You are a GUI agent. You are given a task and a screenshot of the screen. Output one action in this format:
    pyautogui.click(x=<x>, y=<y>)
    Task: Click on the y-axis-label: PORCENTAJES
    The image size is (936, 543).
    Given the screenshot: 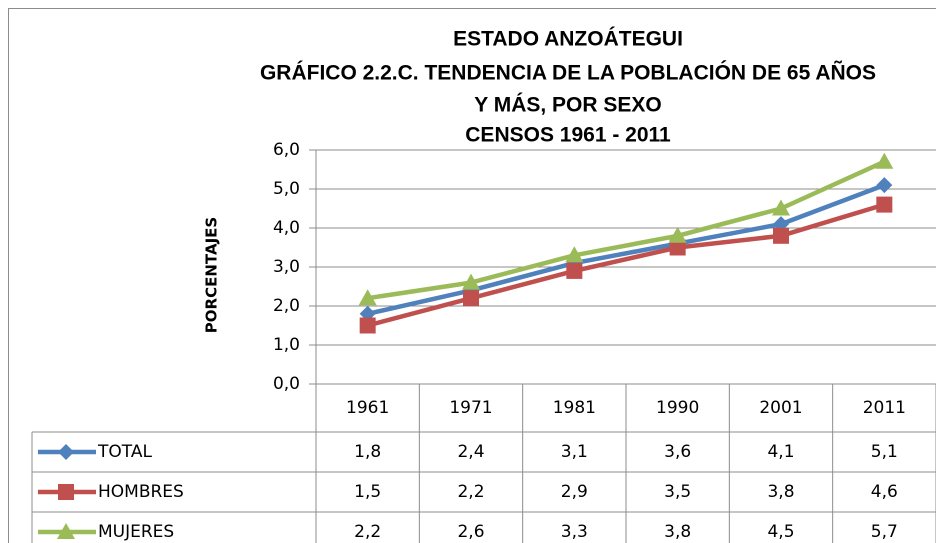 What is the action you would take?
    pyautogui.click(x=212, y=275)
    